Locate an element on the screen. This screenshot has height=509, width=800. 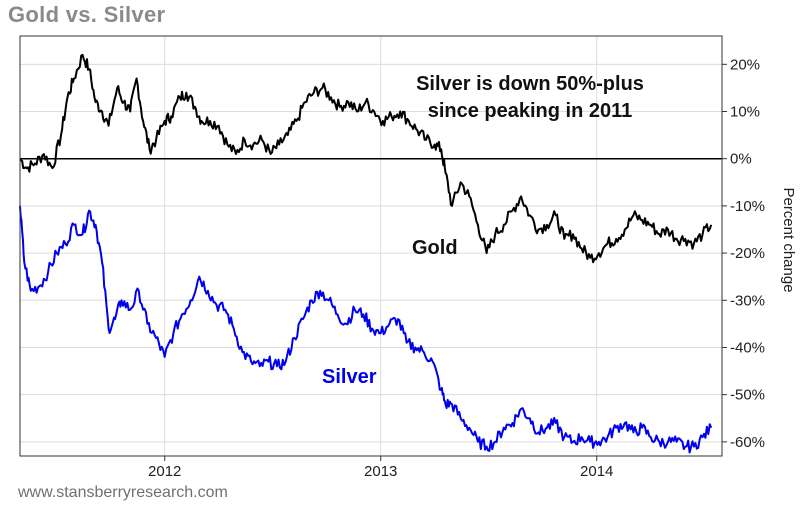
y-tick-label: -60% is located at coordinates (747, 442).